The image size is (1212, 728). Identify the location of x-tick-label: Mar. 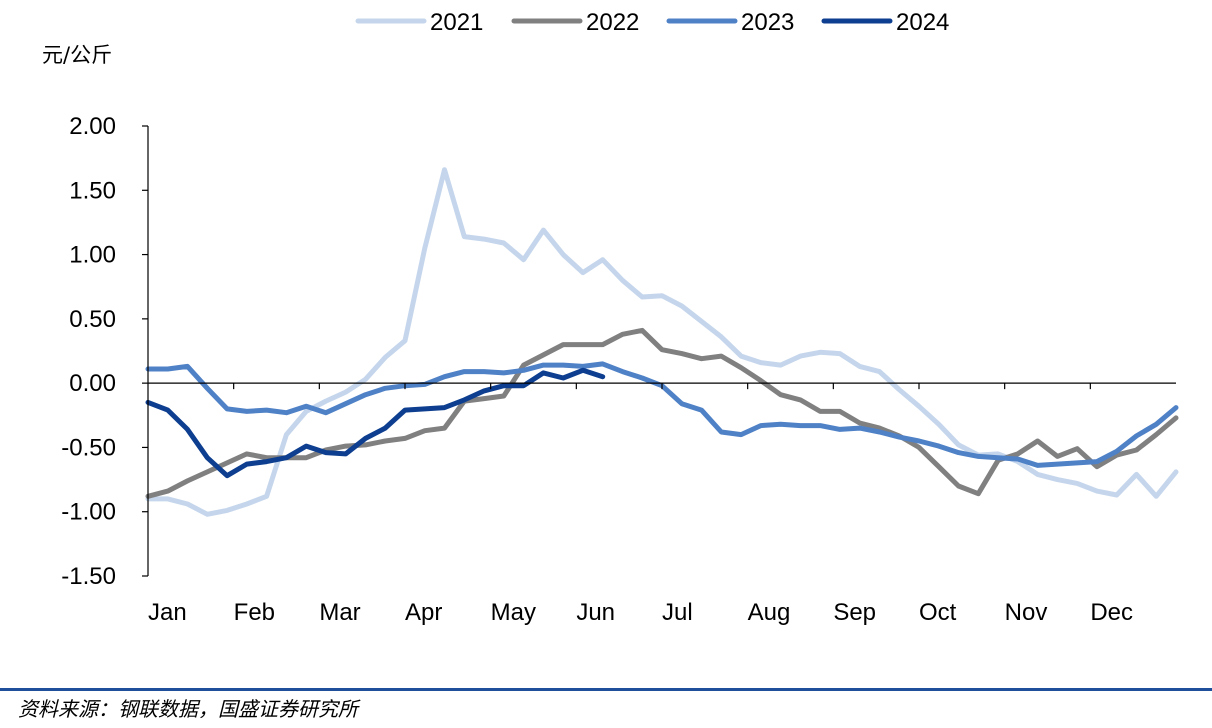
(339, 612).